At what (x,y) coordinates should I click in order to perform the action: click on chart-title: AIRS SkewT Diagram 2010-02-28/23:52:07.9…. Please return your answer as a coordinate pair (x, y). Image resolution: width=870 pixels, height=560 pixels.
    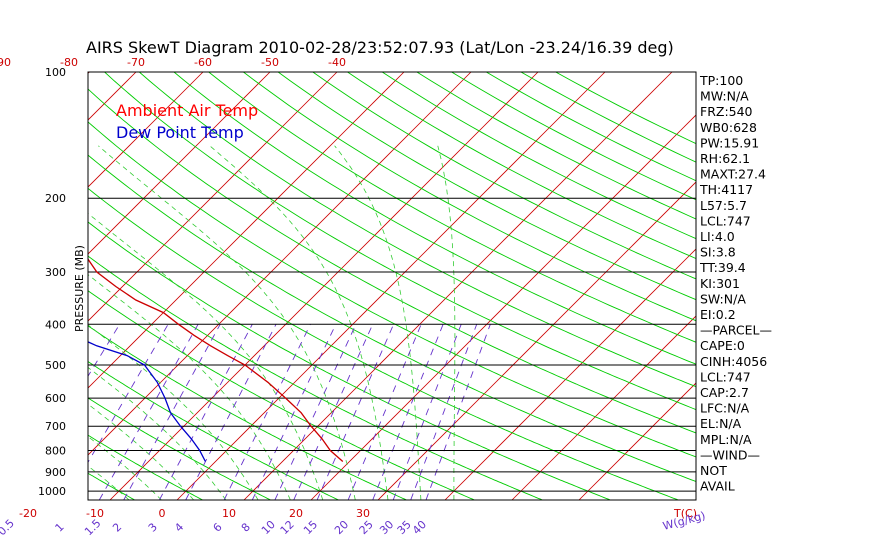
    Looking at the image, I should click on (380, 47).